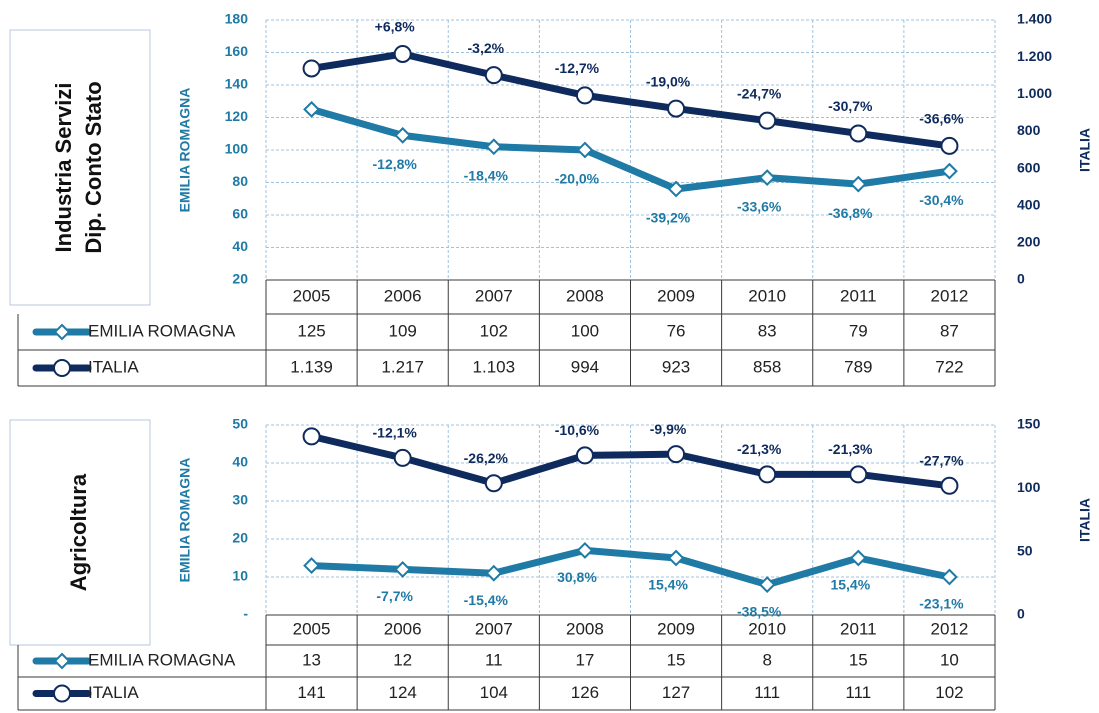  I want to click on table-value: 994, so click(585, 366).